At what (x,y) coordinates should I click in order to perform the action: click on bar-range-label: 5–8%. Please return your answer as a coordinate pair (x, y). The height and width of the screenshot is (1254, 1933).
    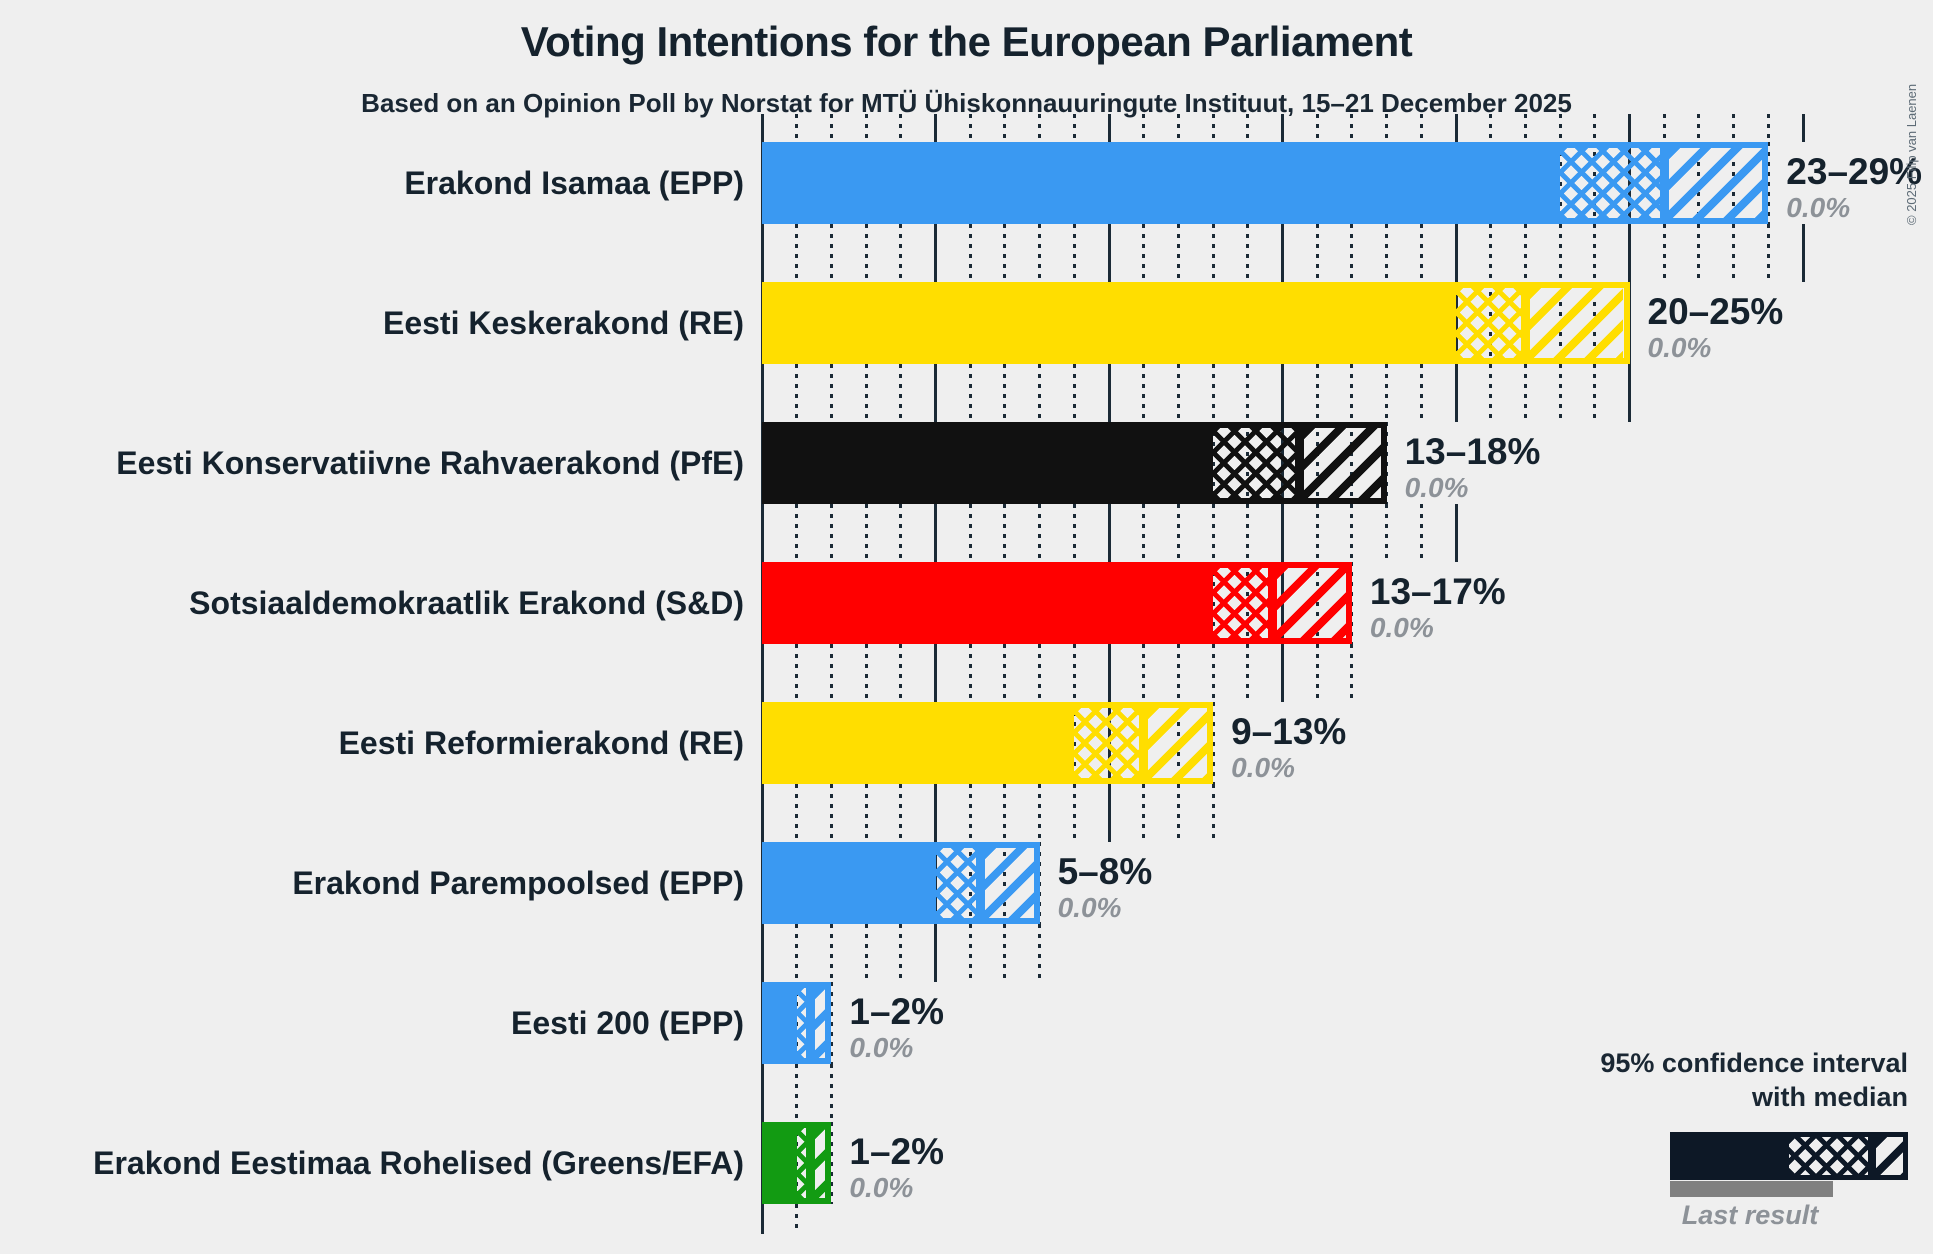
    Looking at the image, I should click on (1105, 871).